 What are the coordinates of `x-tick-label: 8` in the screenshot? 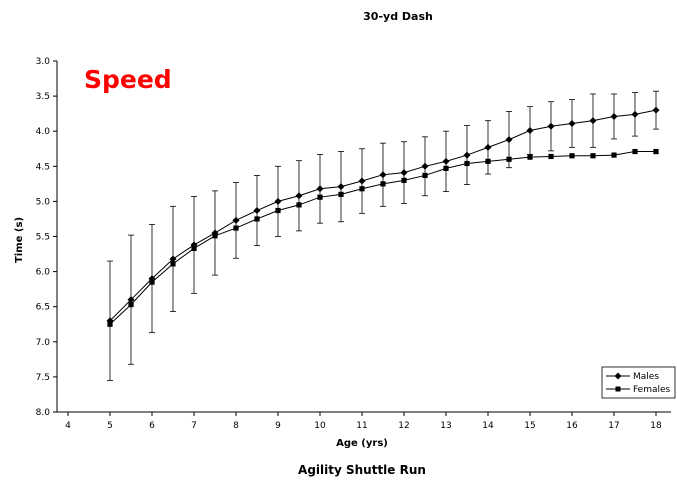 It's located at (236, 426).